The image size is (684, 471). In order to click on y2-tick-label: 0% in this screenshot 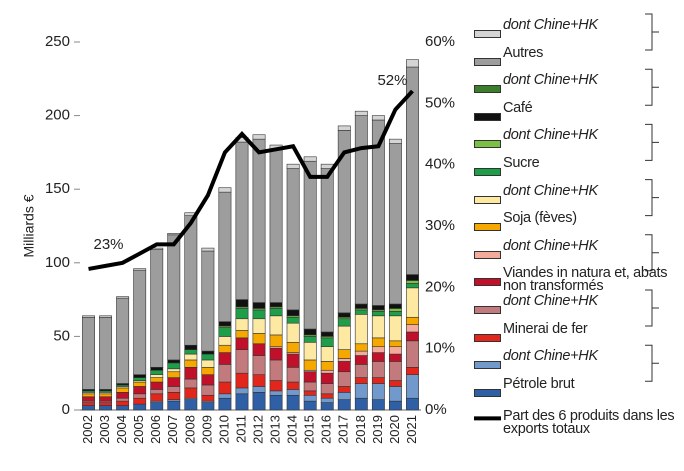, I will do `click(436, 409)`.